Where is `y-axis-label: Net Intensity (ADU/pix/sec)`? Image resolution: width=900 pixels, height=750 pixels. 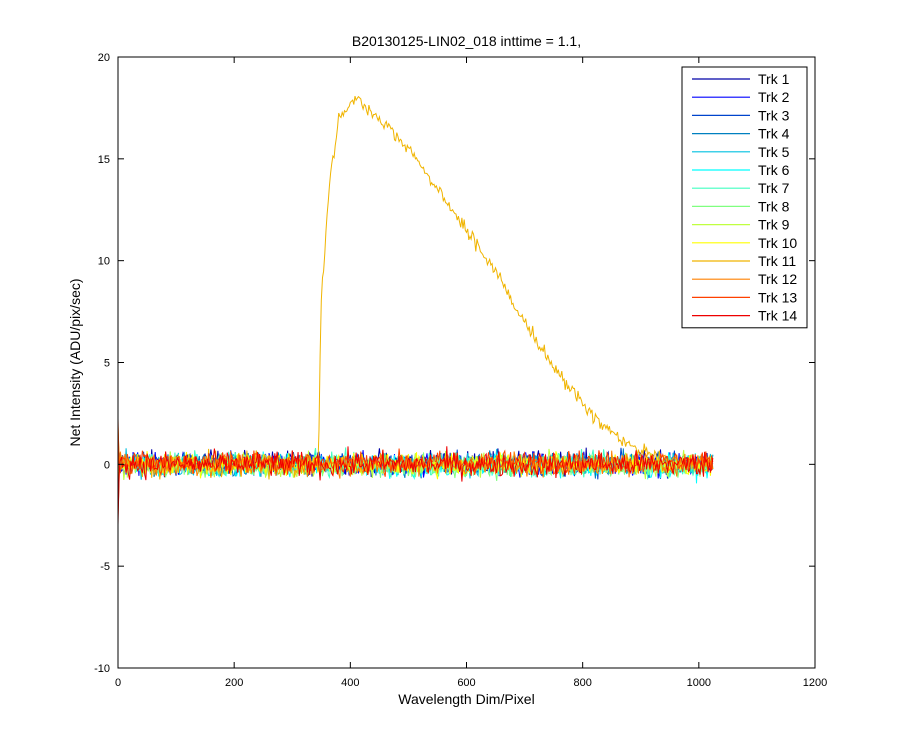 y-axis-label: Net Intensity (ADU/pix/sec) is located at coordinates (75, 362).